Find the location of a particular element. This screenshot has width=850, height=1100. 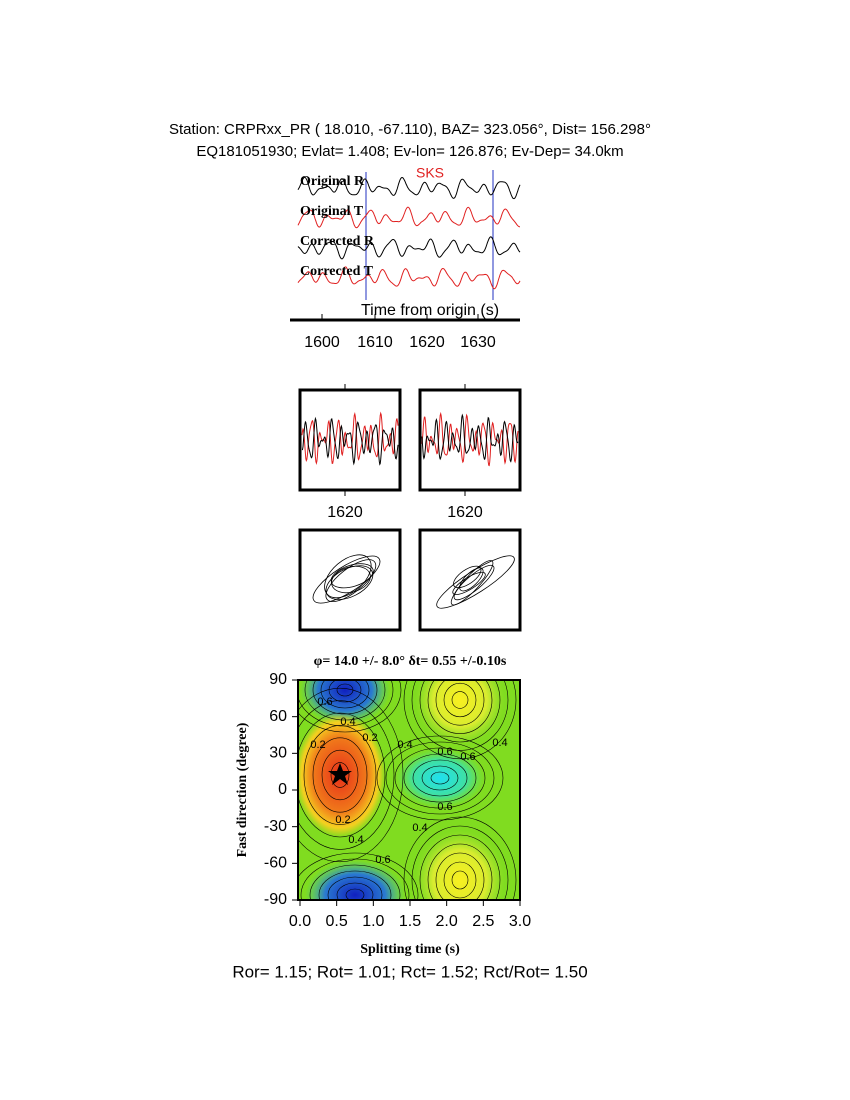

best-fit-star is located at coordinates (340, 774).